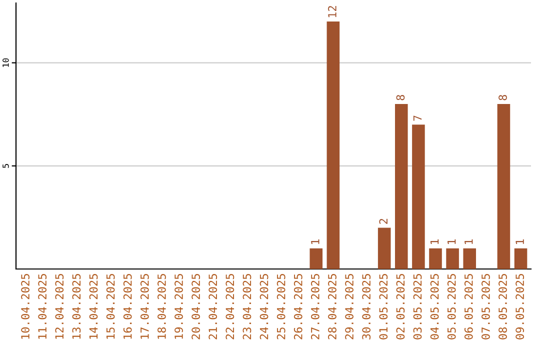  Describe the element at coordinates (110, 306) in the screenshot. I see `x-tick-label: 15.04.2025` at that location.